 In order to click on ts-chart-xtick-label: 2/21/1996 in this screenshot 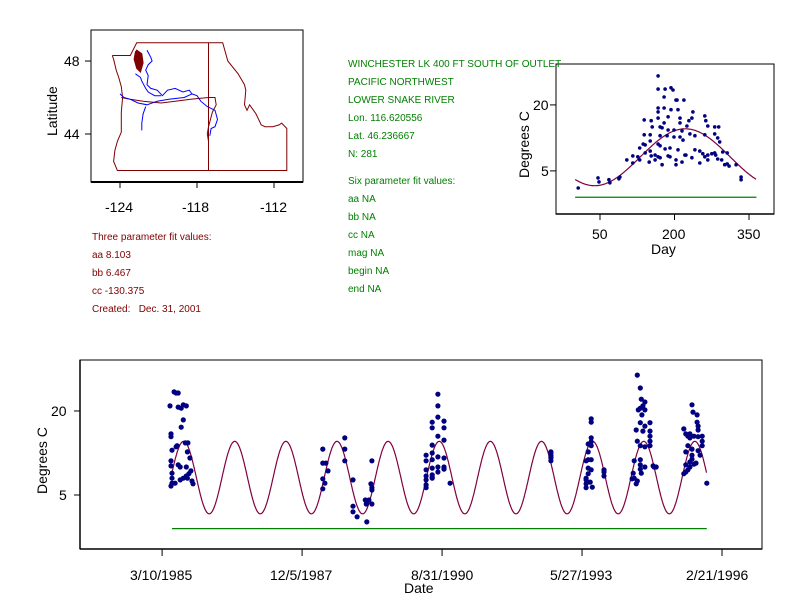, I will do `click(717, 575)`.